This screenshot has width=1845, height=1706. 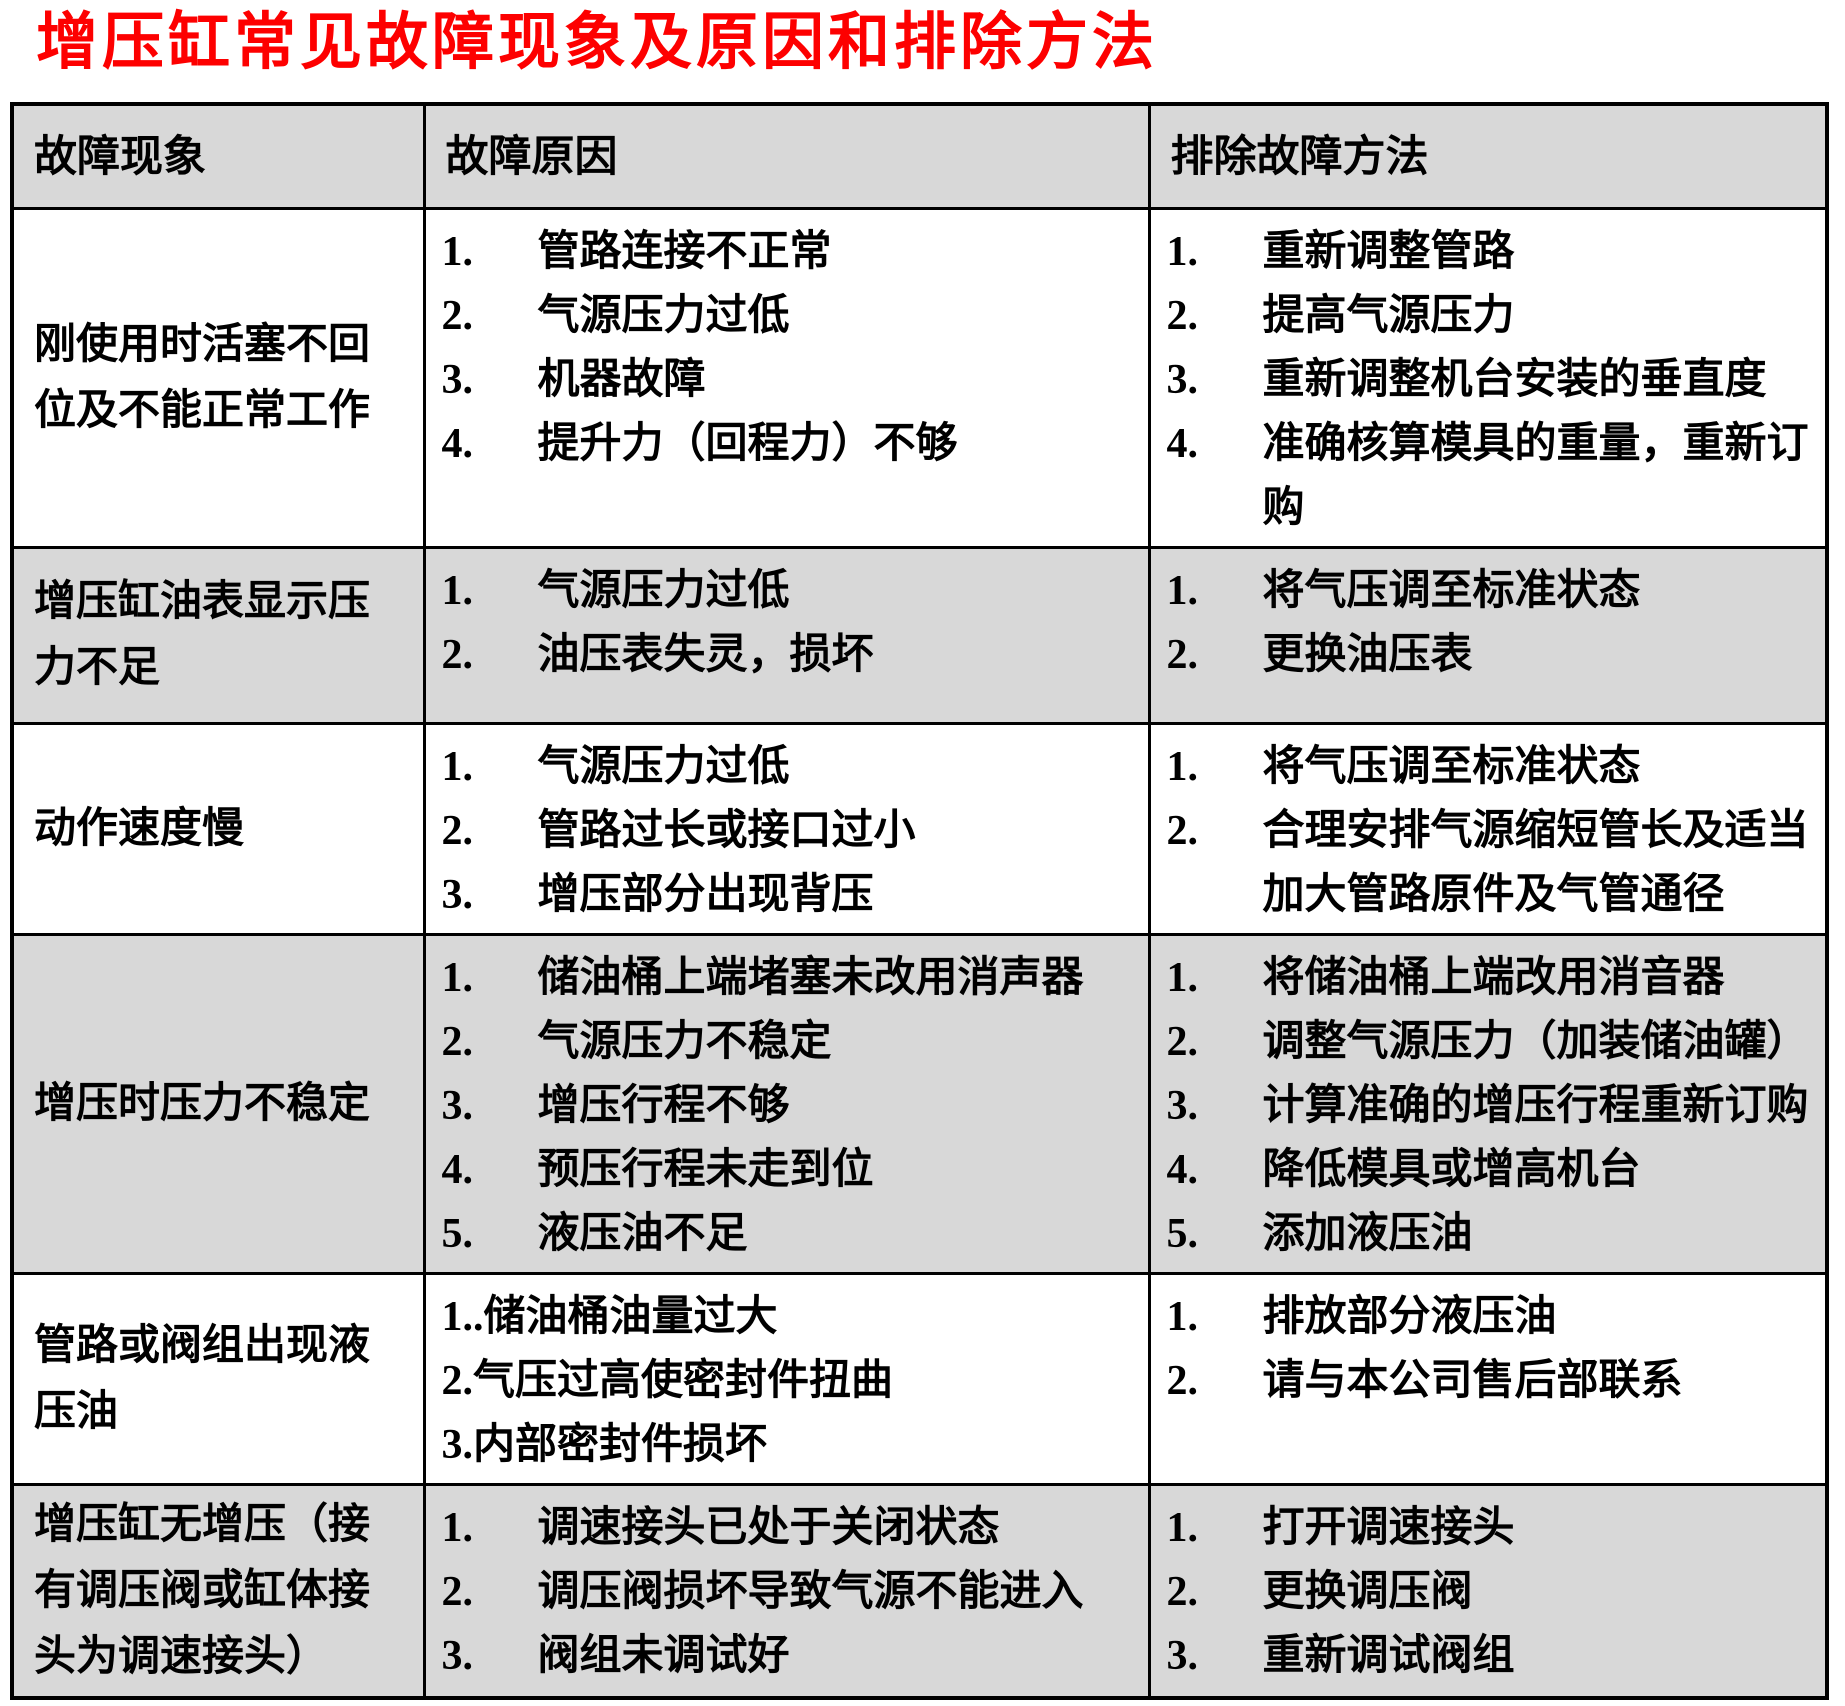 I want to click on cause-cell: 1. 管路连接不正常 2. 气源压力过低 3. 机器故障 4. 提升力（回程力）不够, so click(x=786, y=377).